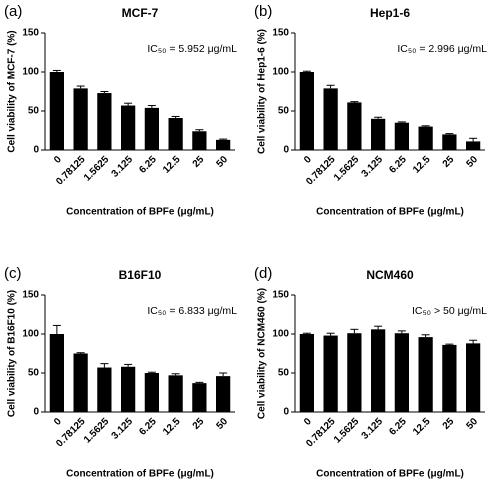 This screenshot has height=486, width=500. Describe the element at coordinates (13, 273) in the screenshot. I see `panel-label: (c)` at that location.